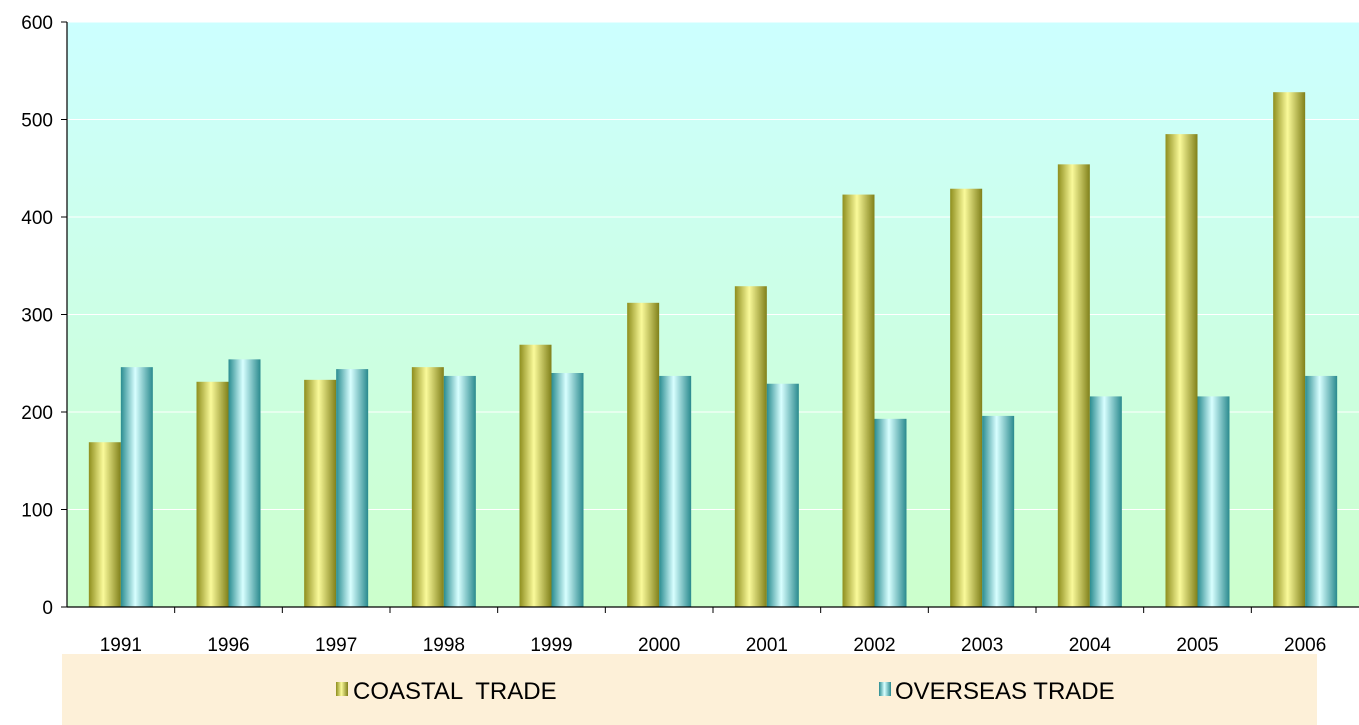 The width and height of the screenshot is (1359, 725). Describe the element at coordinates (427, 487) in the screenshot. I see `bar-coastal-1998` at that location.